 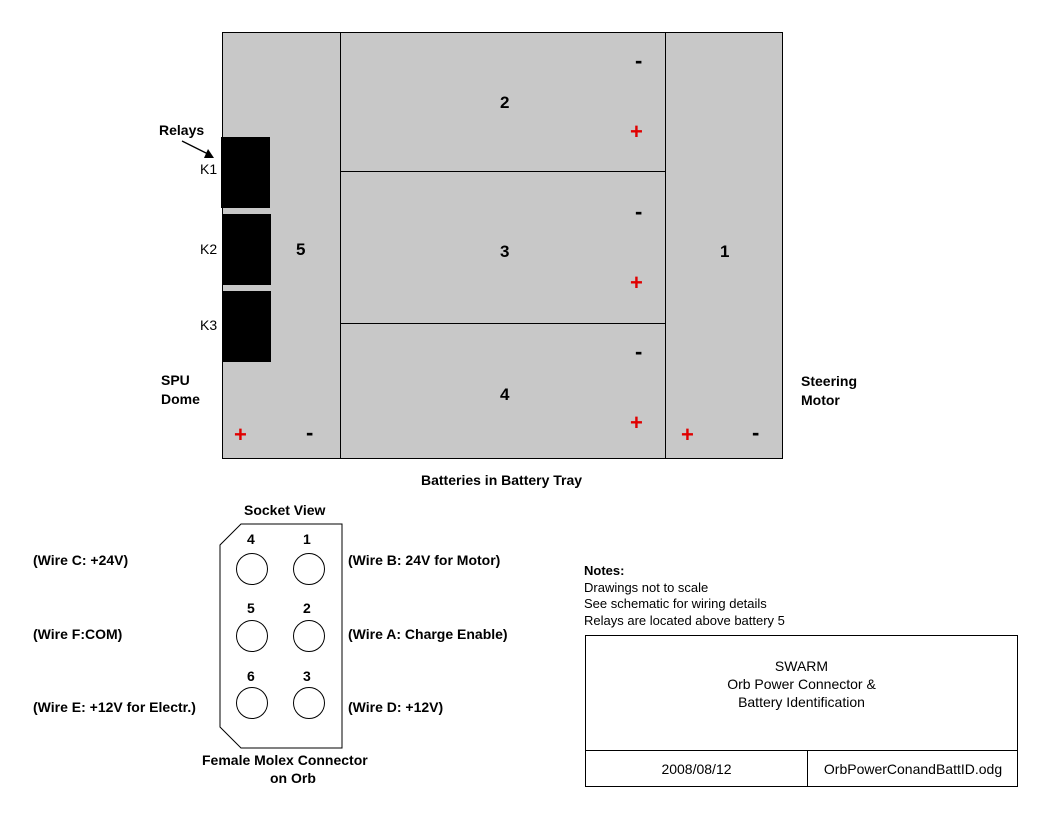 I want to click on title-line-2: Orb Power Connector &, so click(x=801, y=684).